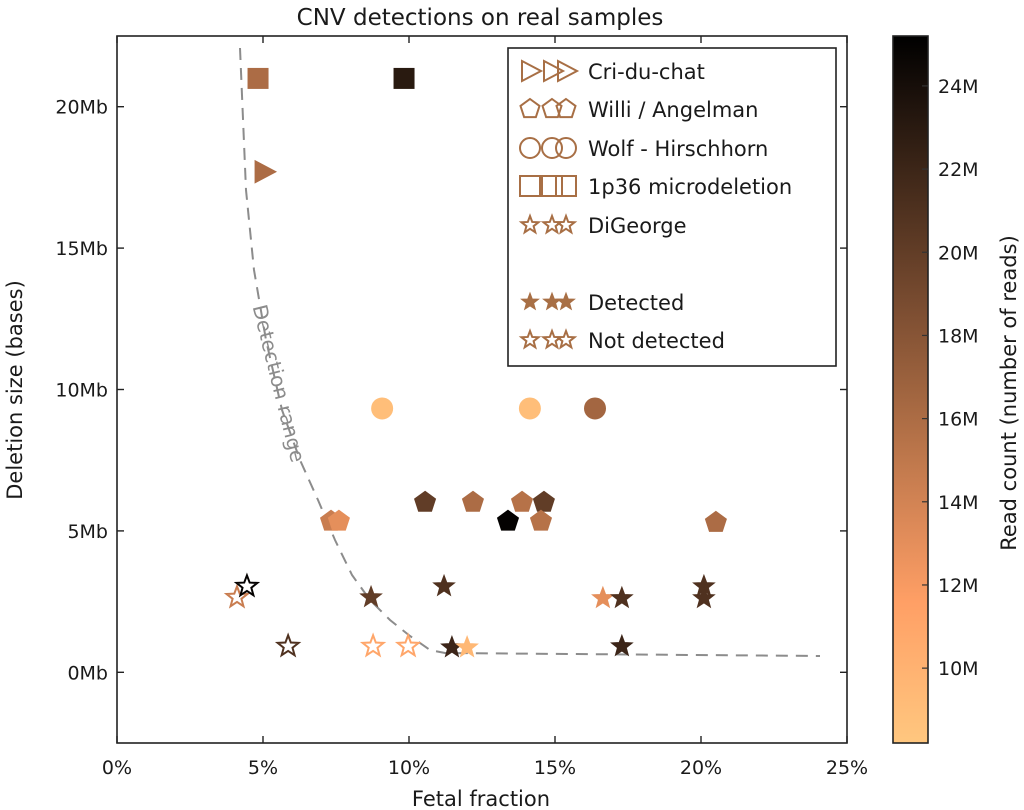  I want to click on colorbar-tick-label: 24M, so click(958, 87).